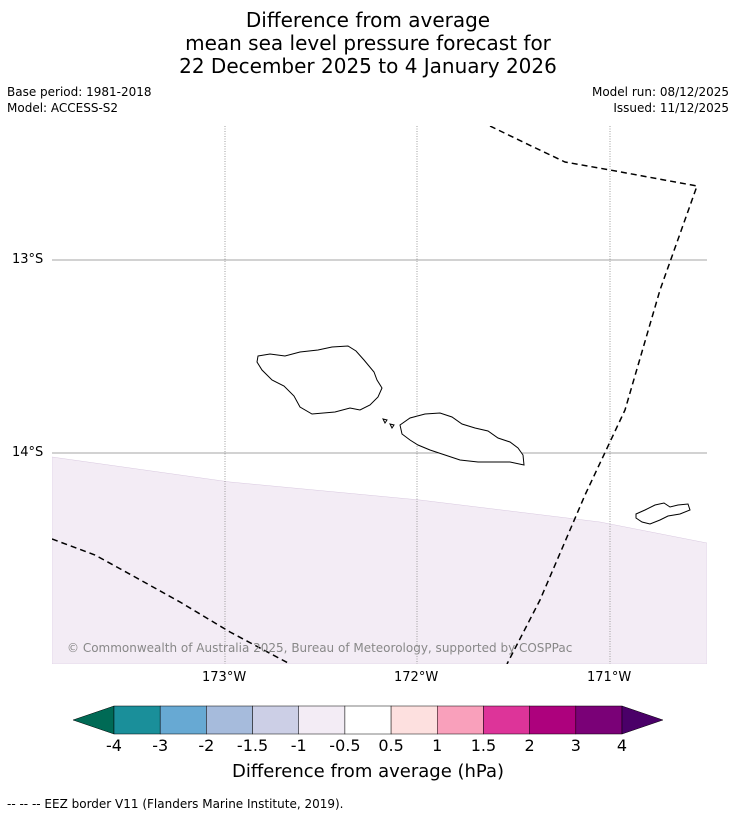  What do you see at coordinates (385, 421) in the screenshot?
I see `island-manono` at bounding box center [385, 421].